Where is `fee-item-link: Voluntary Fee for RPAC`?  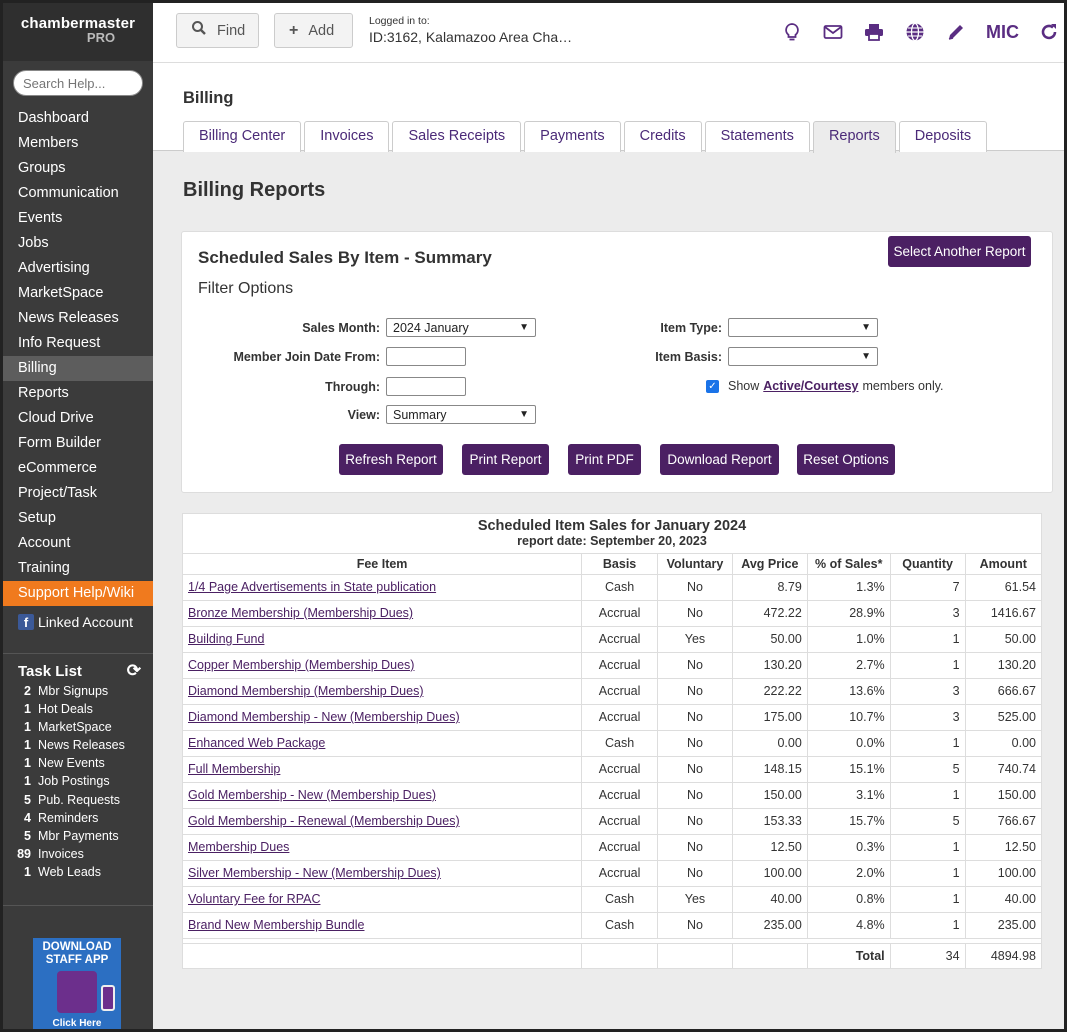
fee-item-link: Voluntary Fee for RPAC is located at coordinates (254, 899).